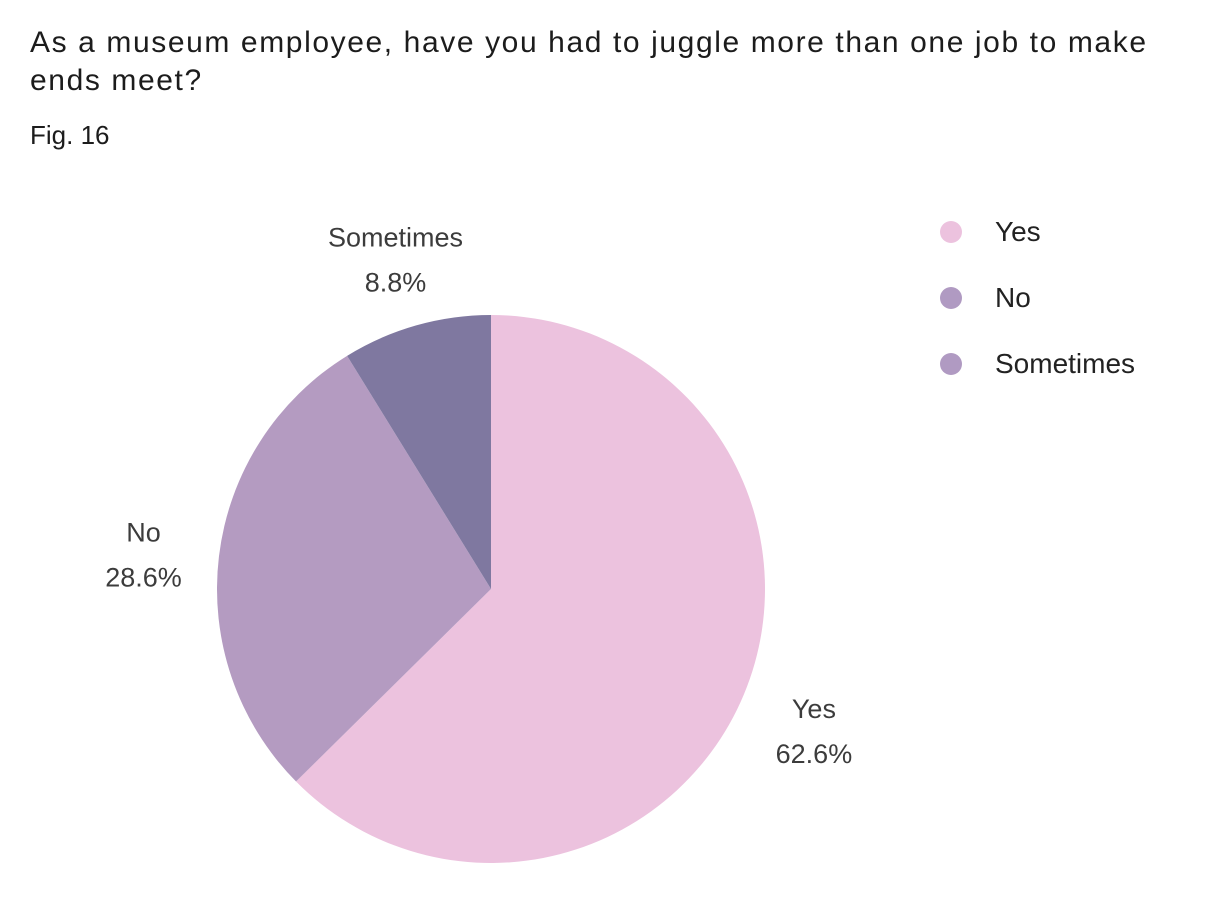 The height and width of the screenshot is (900, 1212). Describe the element at coordinates (1018, 231) in the screenshot. I see `legend-label-yes: Yes` at that location.